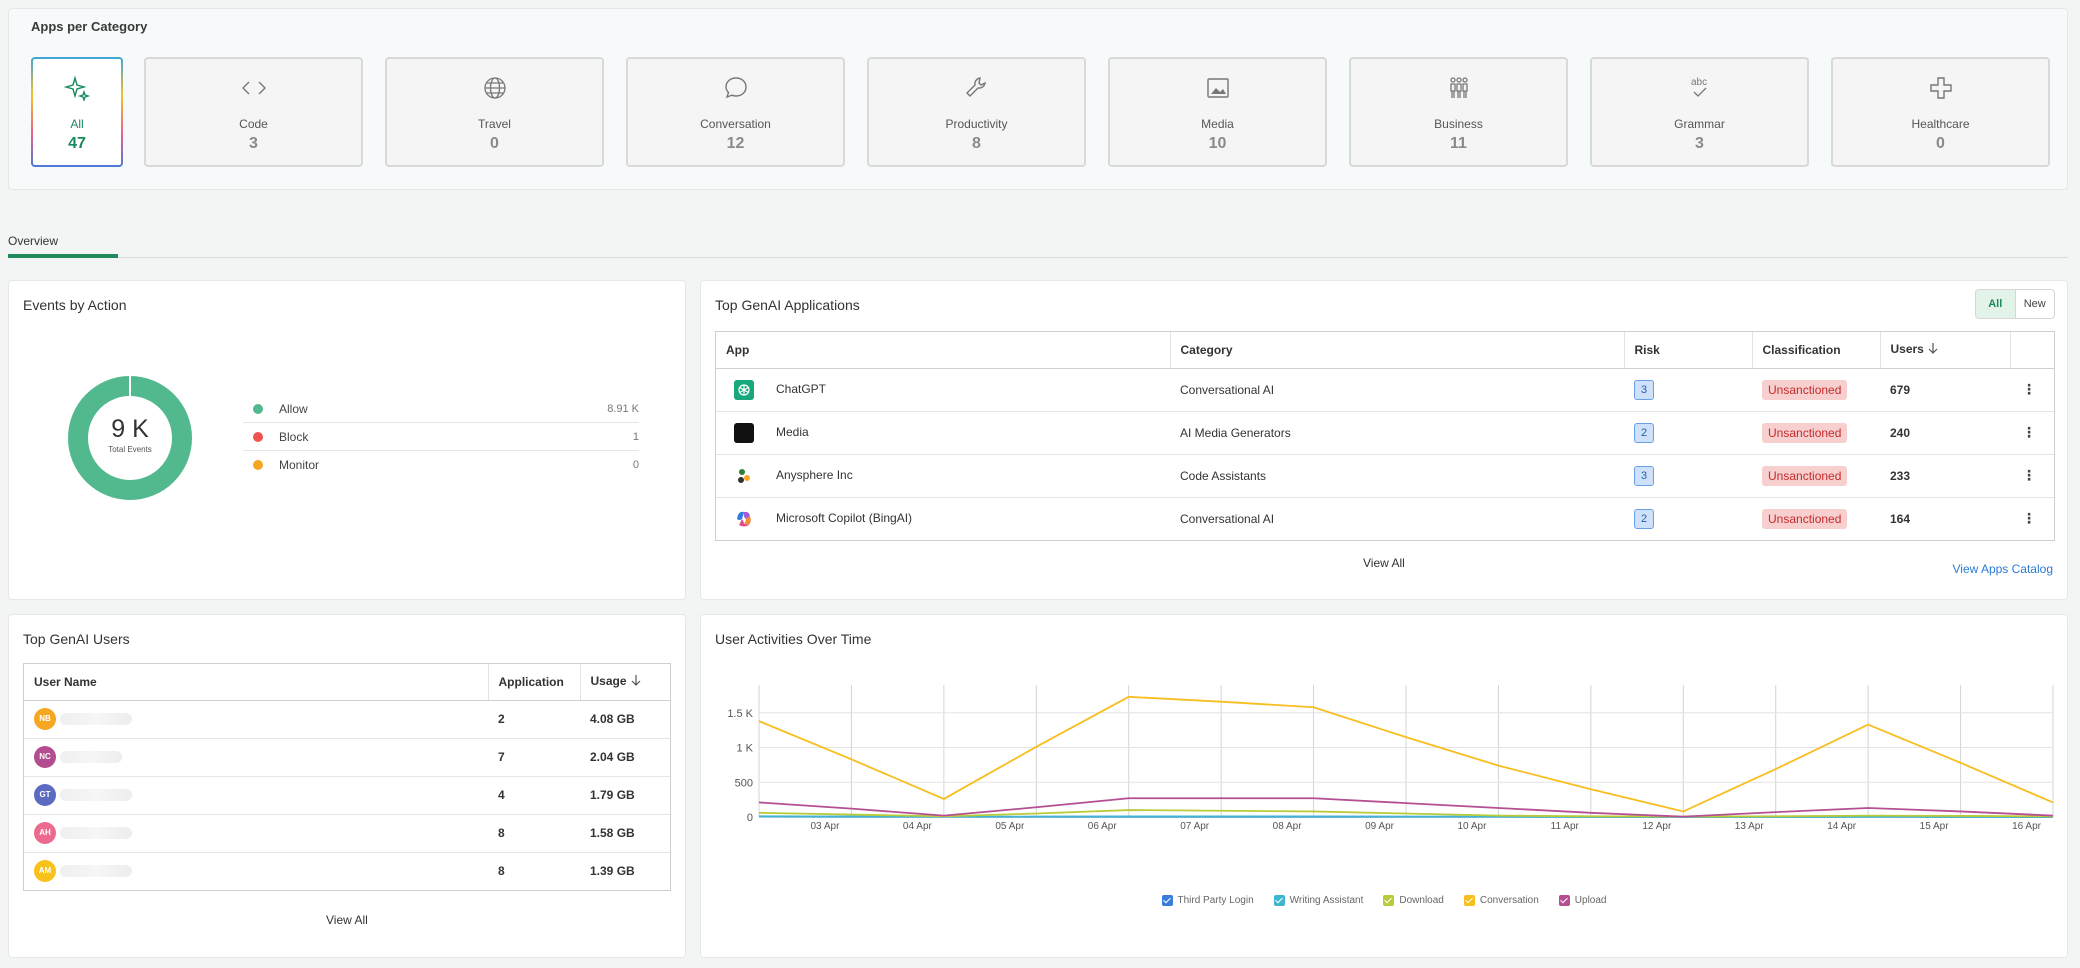 The image size is (2080, 968). I want to click on legend-row-allow: Allow 8.91 K, so click(441, 409).